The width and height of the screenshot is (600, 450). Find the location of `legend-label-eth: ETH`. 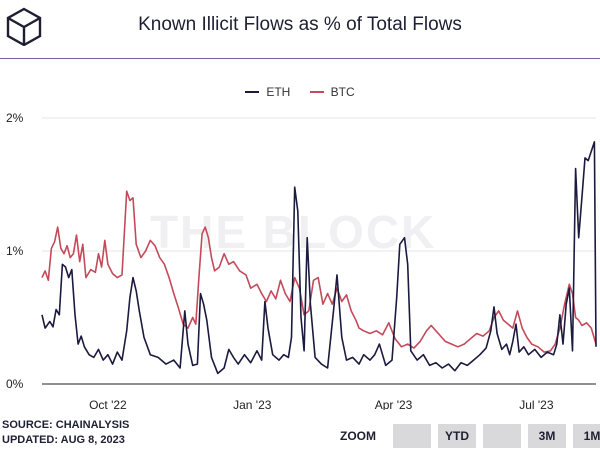

legend-label-eth: ETH is located at coordinates (278, 92).